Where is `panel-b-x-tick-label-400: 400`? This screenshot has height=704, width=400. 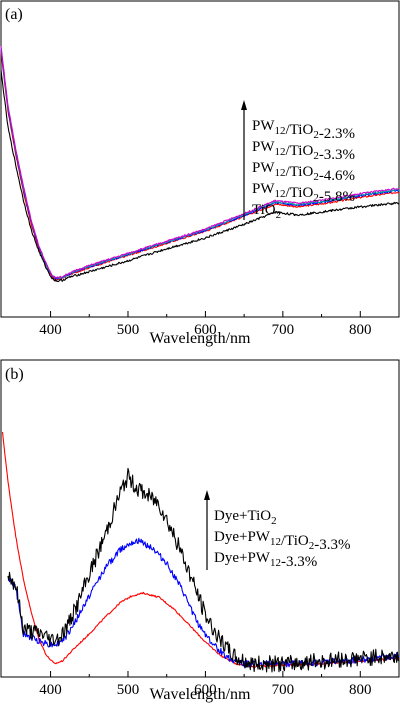 panel-b-x-tick-label-400: 400 is located at coordinates (50, 690).